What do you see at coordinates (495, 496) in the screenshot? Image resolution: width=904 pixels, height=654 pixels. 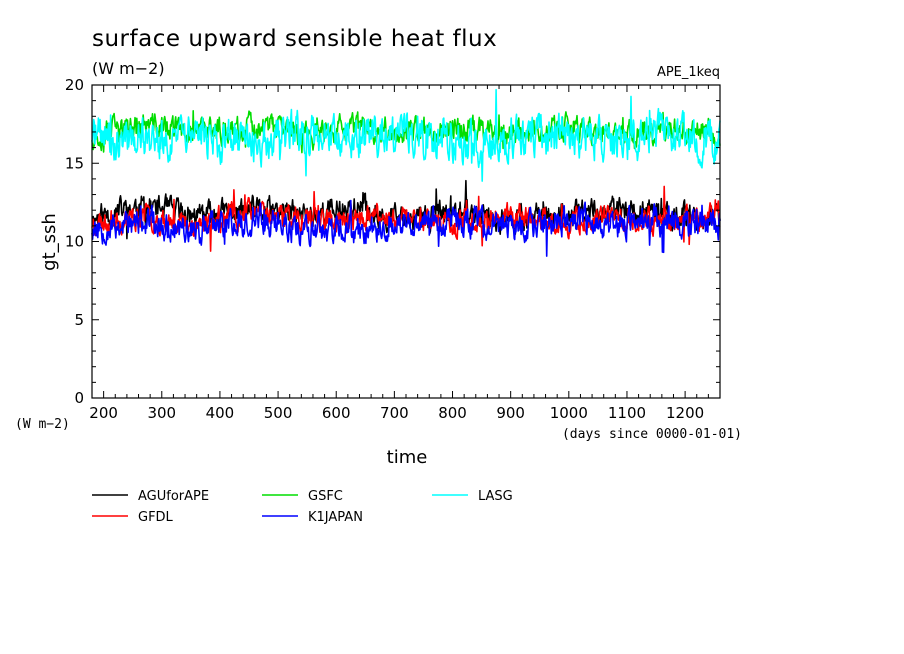 I see `legend-label: LASG` at bounding box center [495, 496].